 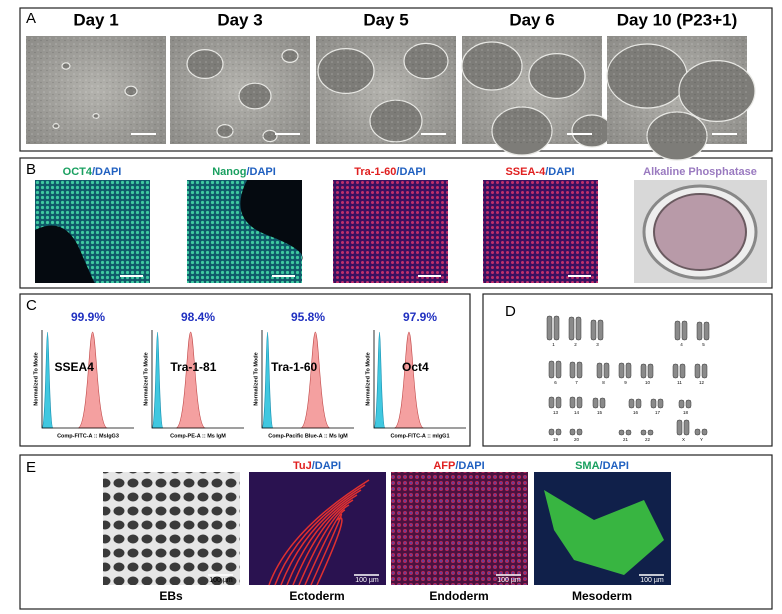 I want to click on image, so click(x=317, y=528).